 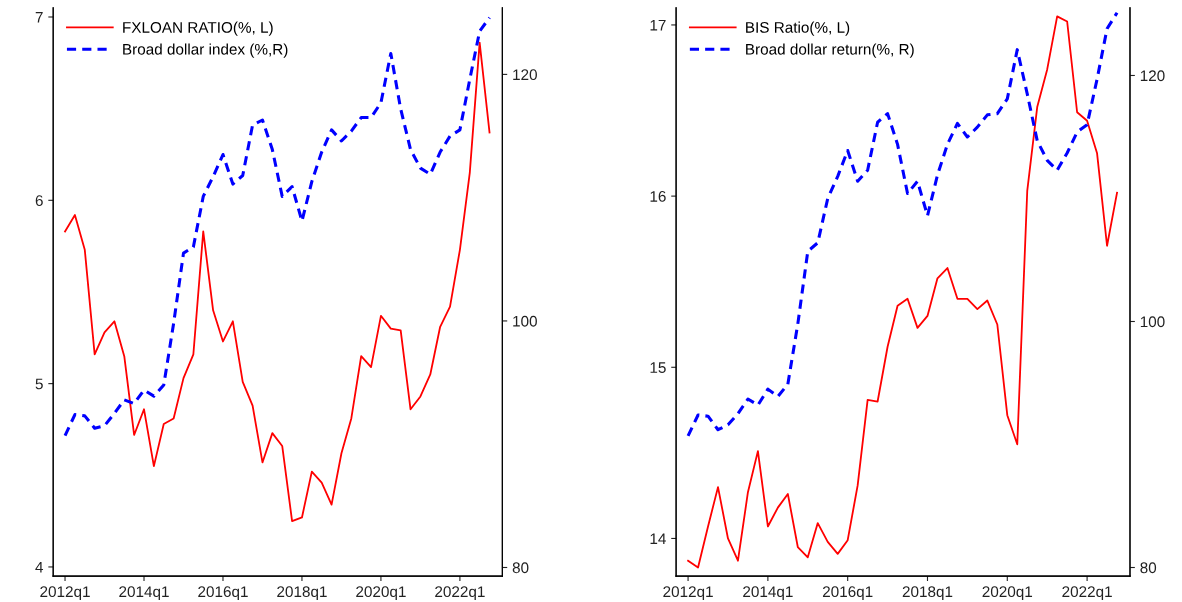 I want to click on legend-label: Broad dollar return(%, R), so click(x=830, y=50).